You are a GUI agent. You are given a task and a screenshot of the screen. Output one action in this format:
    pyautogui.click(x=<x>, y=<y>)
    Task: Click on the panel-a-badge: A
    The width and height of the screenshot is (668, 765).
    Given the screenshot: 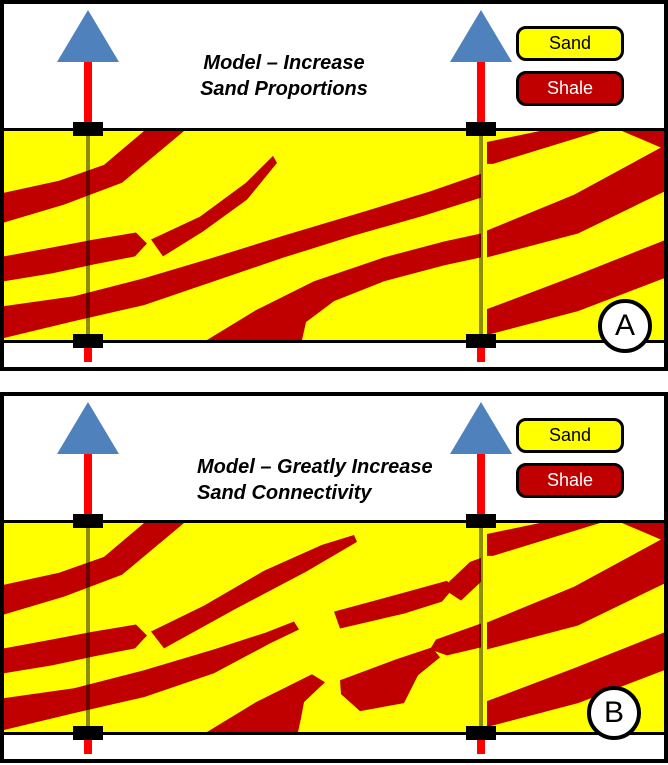 What is the action you would take?
    pyautogui.click(x=625, y=326)
    